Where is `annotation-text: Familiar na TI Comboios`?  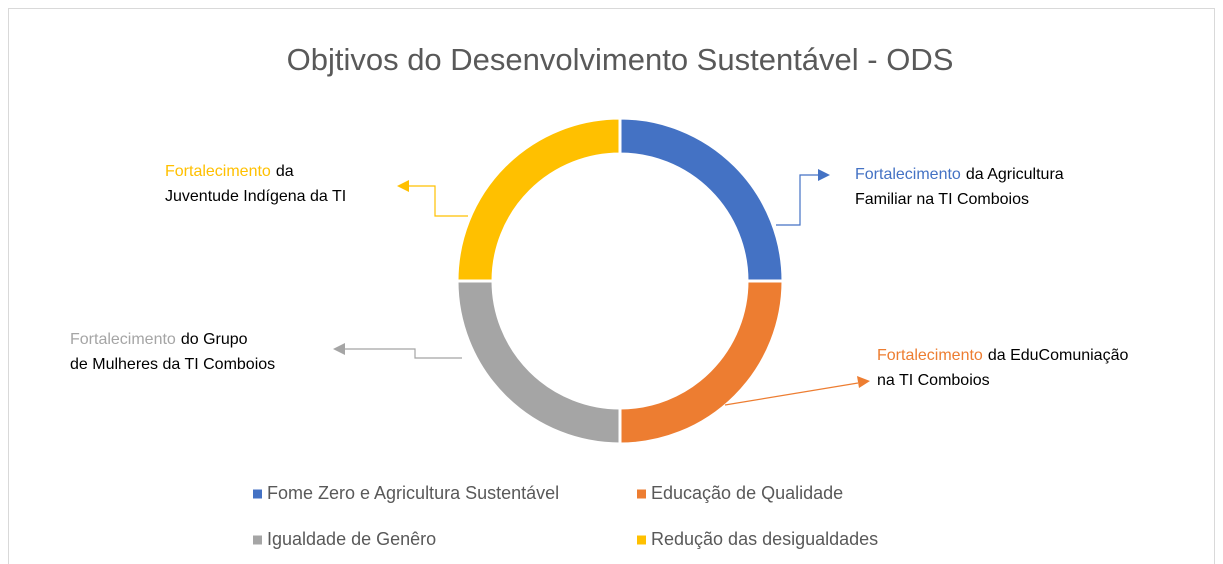
annotation-text: Familiar na TI Comboios is located at coordinates (942, 199).